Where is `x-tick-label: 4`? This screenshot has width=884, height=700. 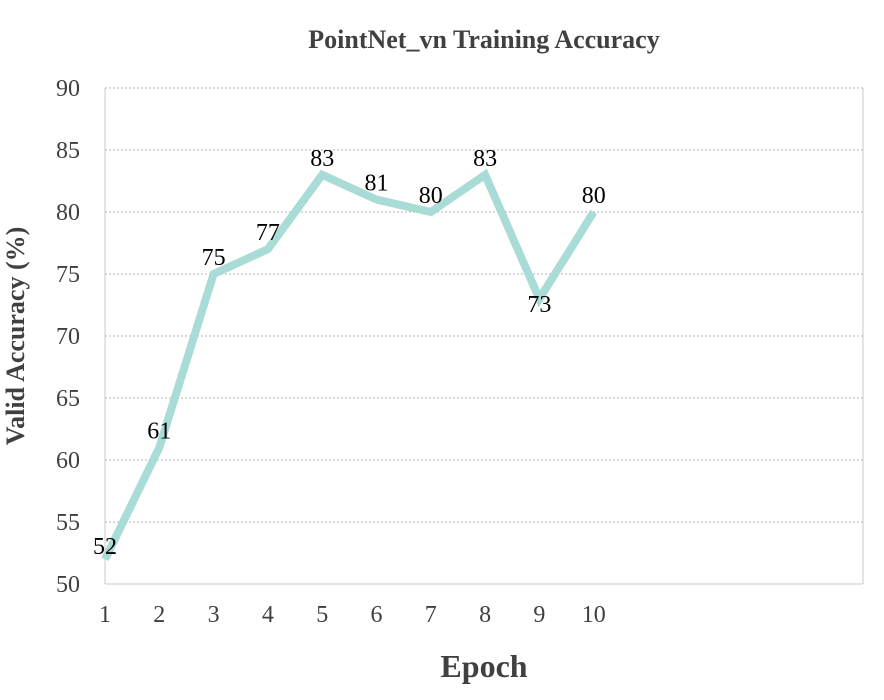
x-tick-label: 4 is located at coordinates (268, 615).